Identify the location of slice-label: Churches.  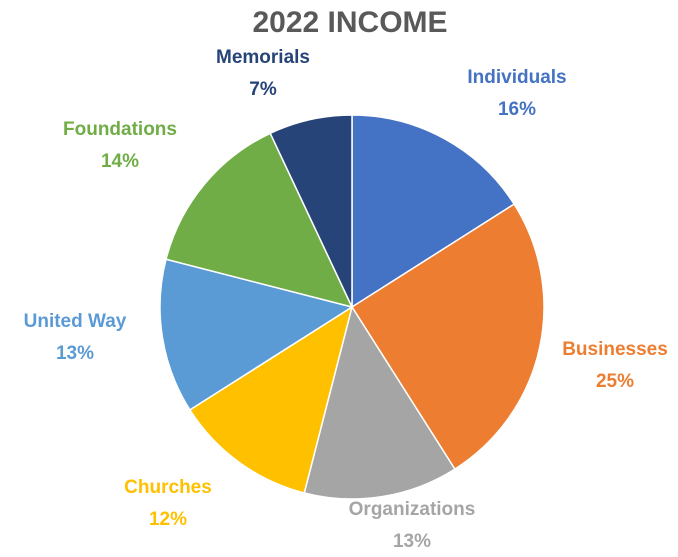
(168, 487).